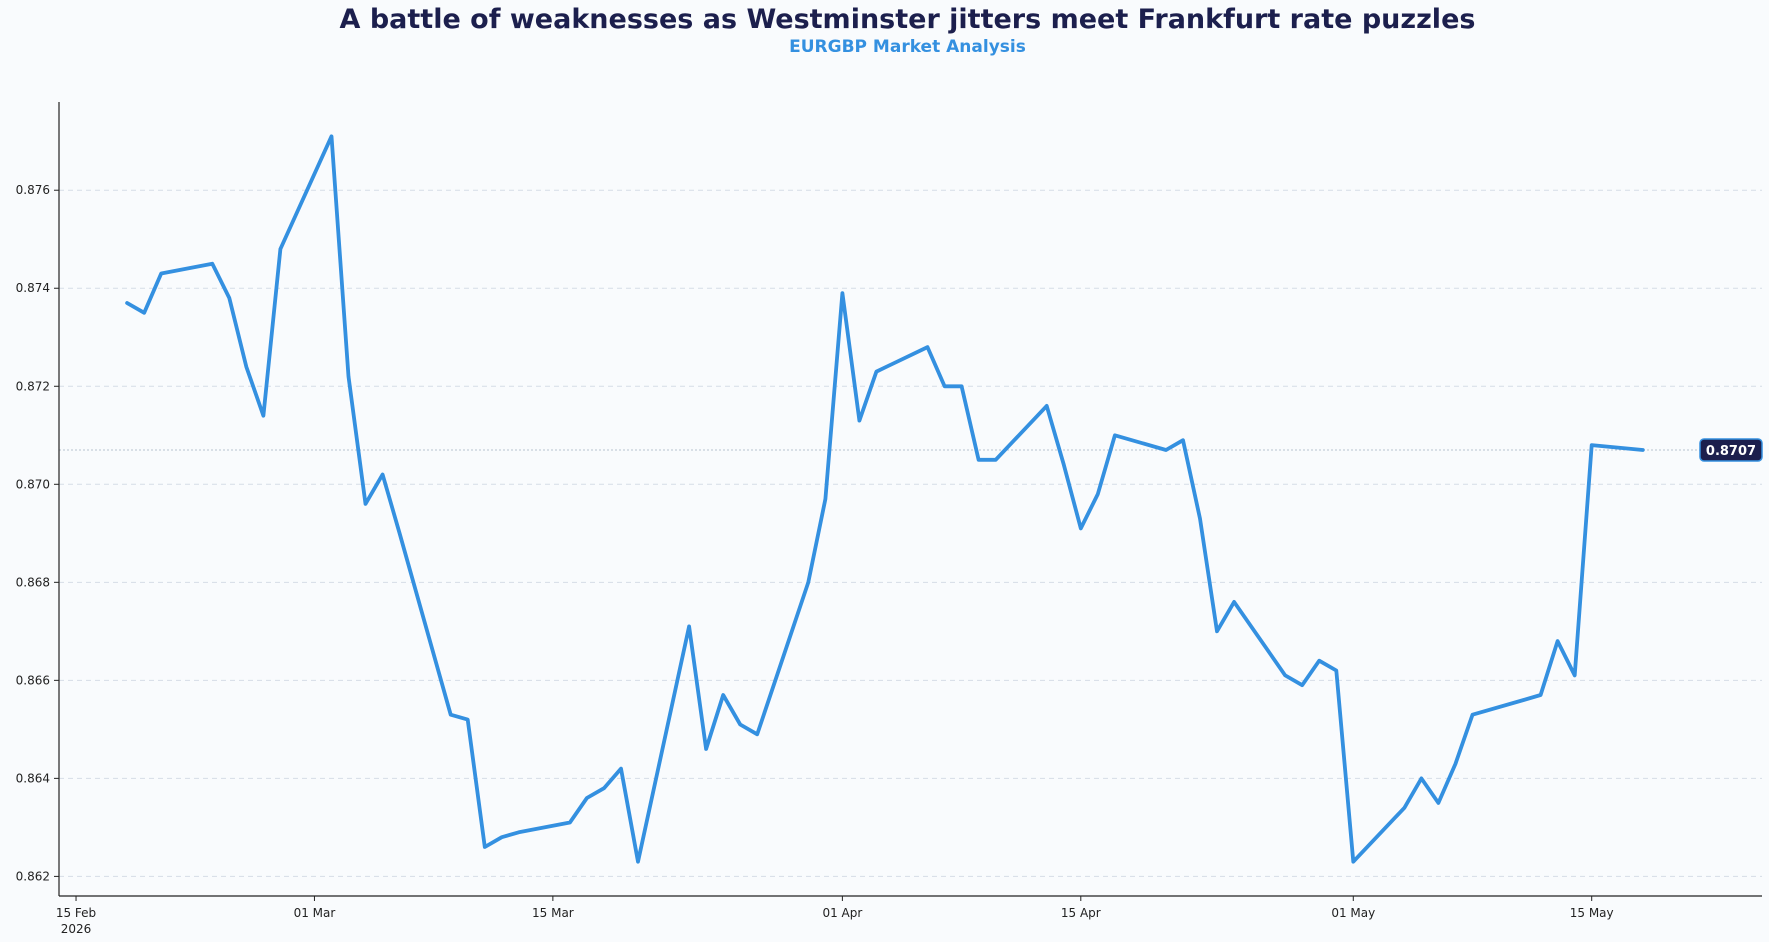  What do you see at coordinates (37, 533) in the screenshot?
I see `y-axis-ticks: 0.862 0.864 0.866 0.868 0.870 0.872 0.874 0.876` at bounding box center [37, 533].